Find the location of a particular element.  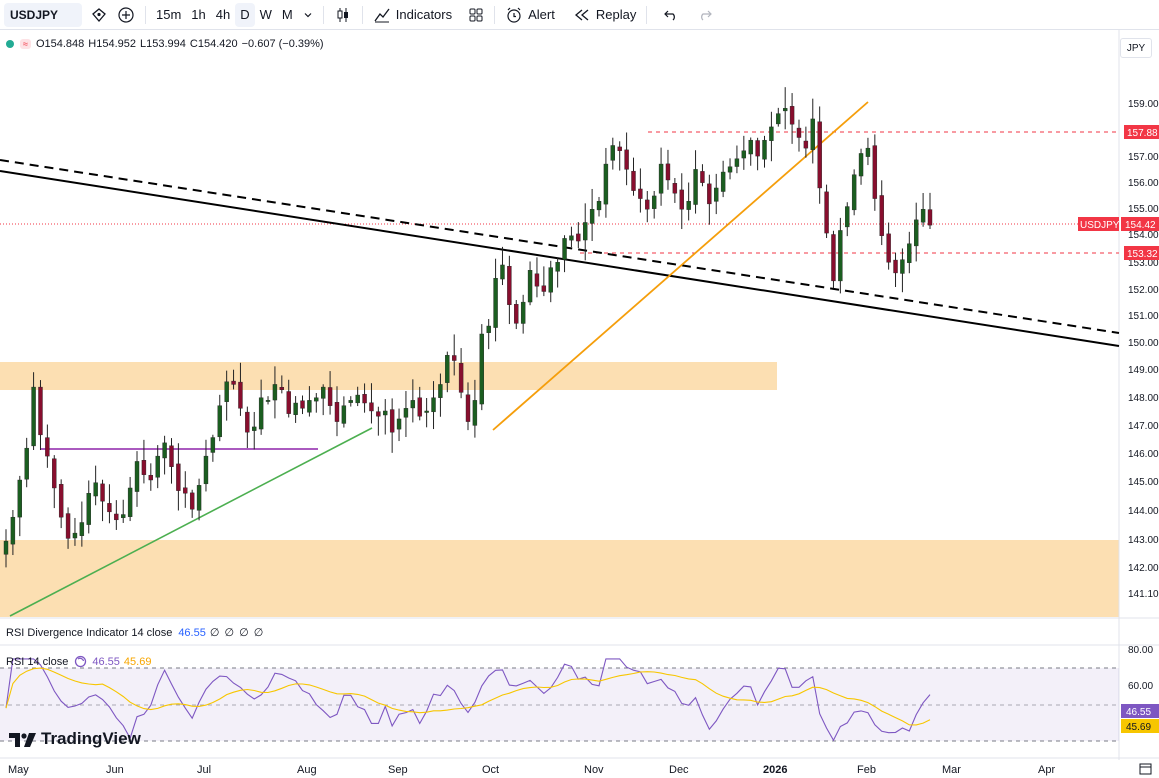

rsi-divergence-value: 46.55 is located at coordinates (192, 632).